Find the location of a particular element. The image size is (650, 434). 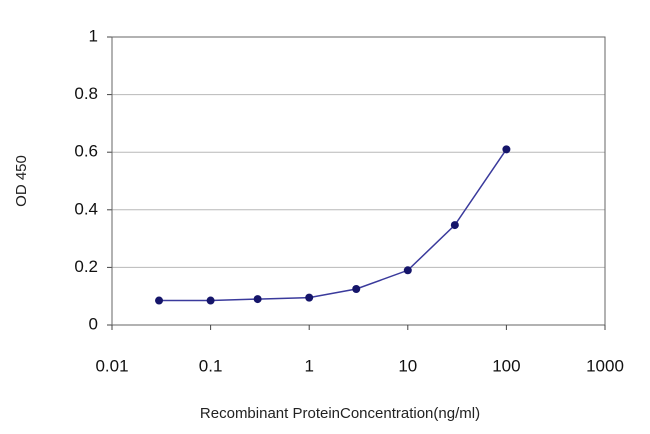

y-tick-label: 0.6 is located at coordinates (86, 151).